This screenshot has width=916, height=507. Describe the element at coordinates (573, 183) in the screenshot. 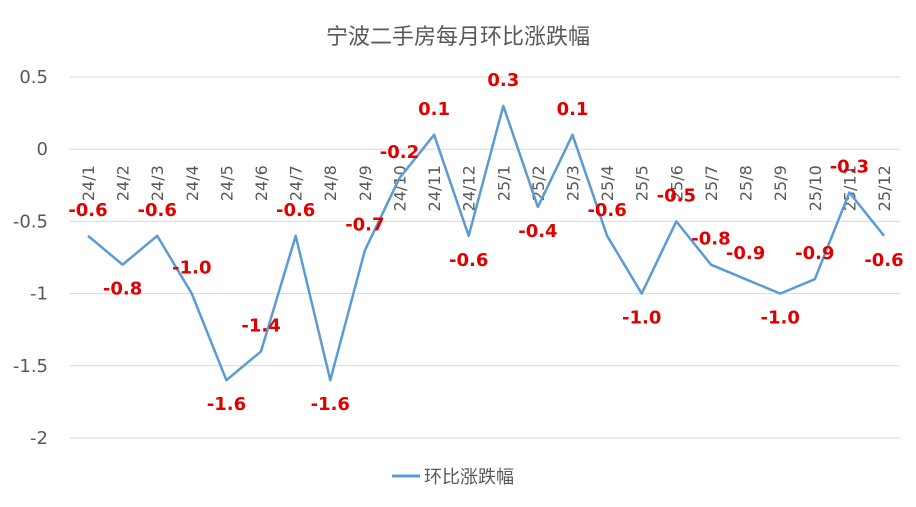

I see `x-tick-label: 25/3` at that location.